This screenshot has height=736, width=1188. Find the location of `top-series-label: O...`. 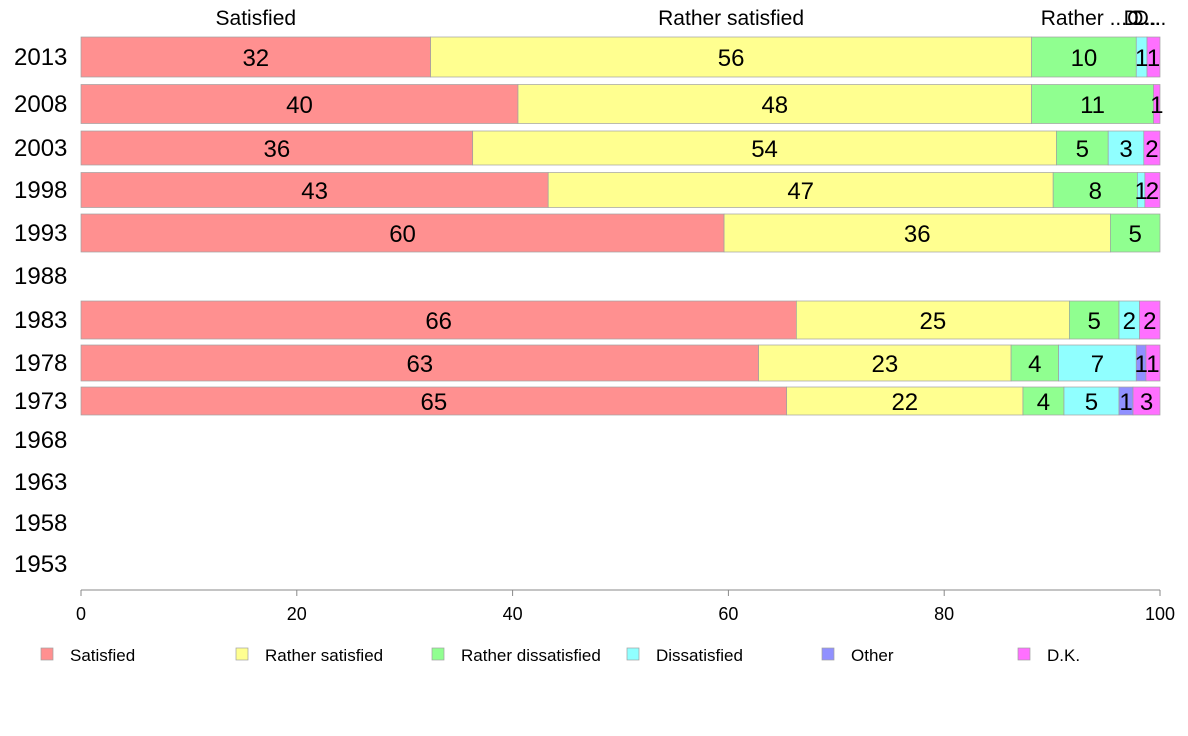

top-series-label: O... is located at coordinates (1144, 18).